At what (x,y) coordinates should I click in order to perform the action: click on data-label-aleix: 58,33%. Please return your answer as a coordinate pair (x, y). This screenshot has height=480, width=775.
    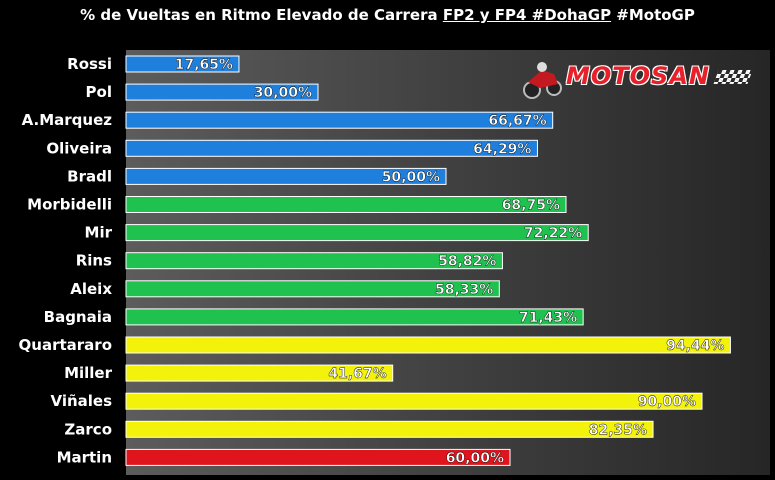
    Looking at the image, I should click on (464, 290).